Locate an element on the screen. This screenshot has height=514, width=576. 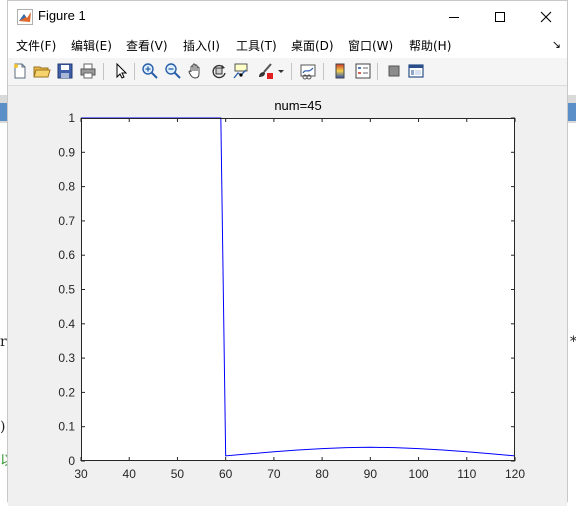
background-text: r is located at coordinates (3, 342).